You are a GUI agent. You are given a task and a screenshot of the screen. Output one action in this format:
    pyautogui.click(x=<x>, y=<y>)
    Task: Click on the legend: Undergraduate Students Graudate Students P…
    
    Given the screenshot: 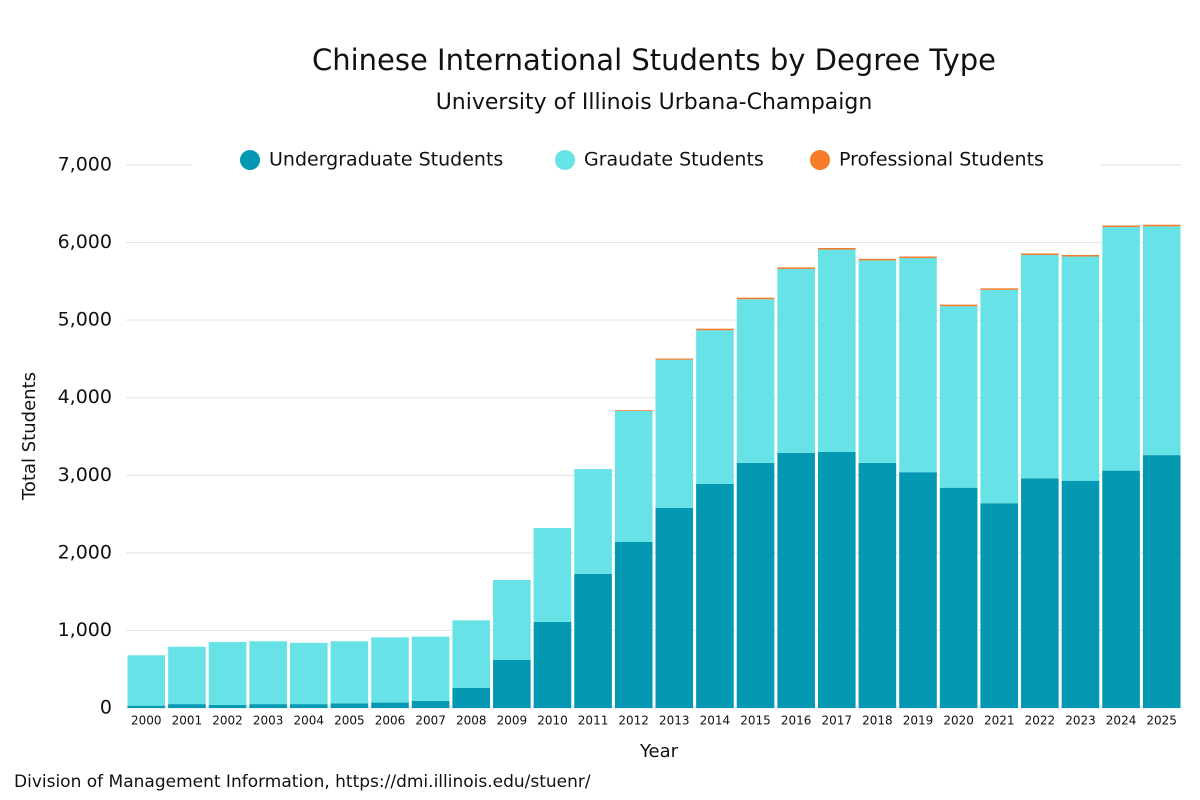 What is the action you would take?
    pyautogui.click(x=646, y=164)
    